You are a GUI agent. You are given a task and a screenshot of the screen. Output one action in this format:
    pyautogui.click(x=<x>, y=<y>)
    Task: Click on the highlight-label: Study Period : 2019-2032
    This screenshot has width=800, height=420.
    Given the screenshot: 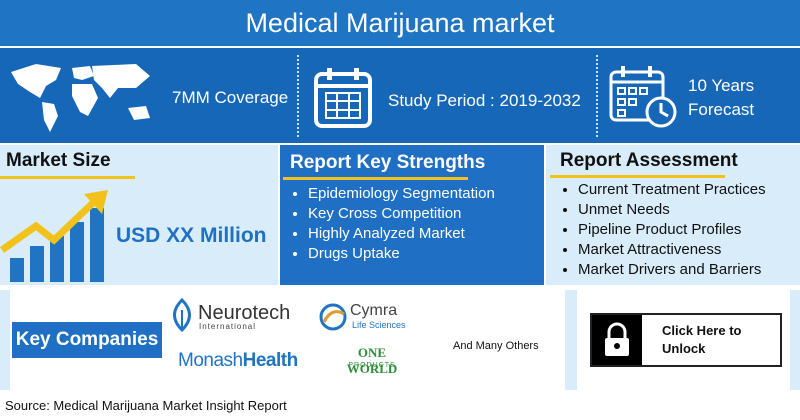 What is the action you would take?
    pyautogui.click(x=484, y=100)
    